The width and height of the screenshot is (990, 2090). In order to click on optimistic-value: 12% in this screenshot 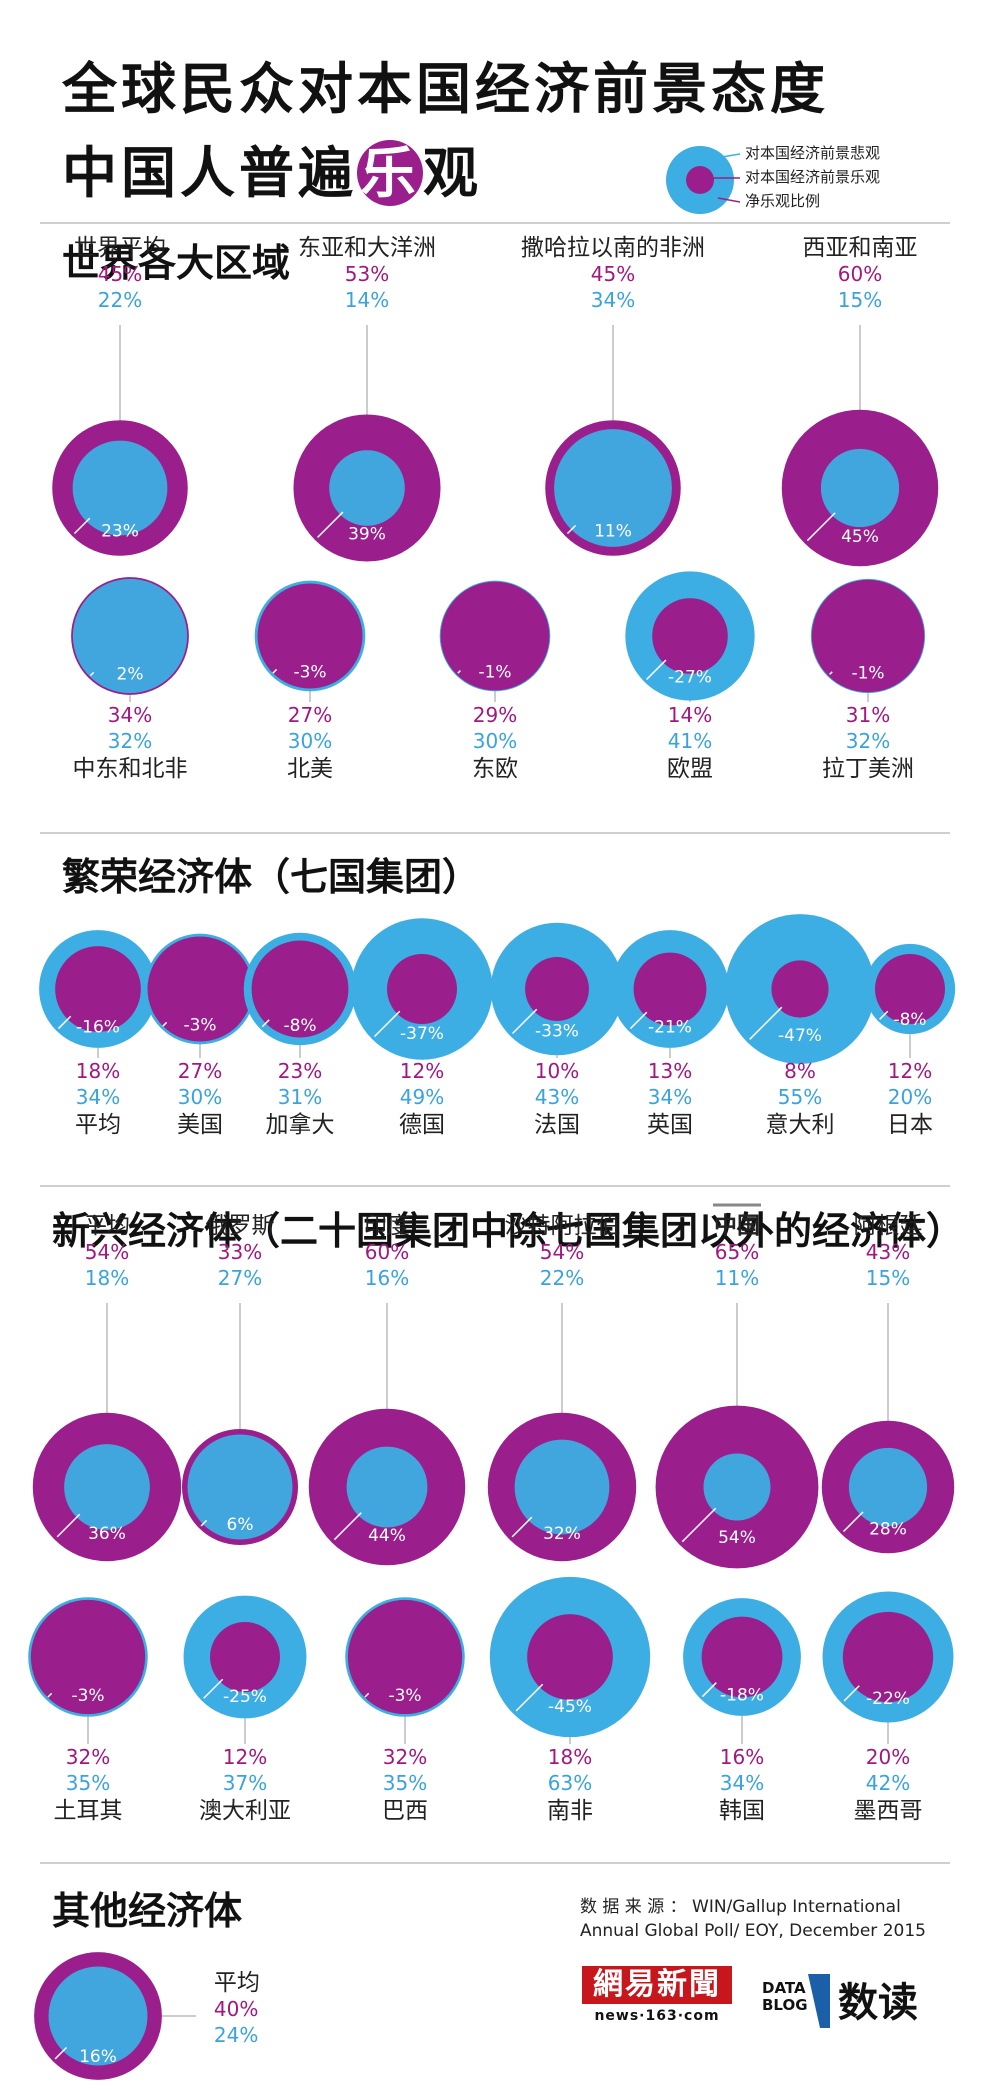, I will do `click(910, 1071)`.